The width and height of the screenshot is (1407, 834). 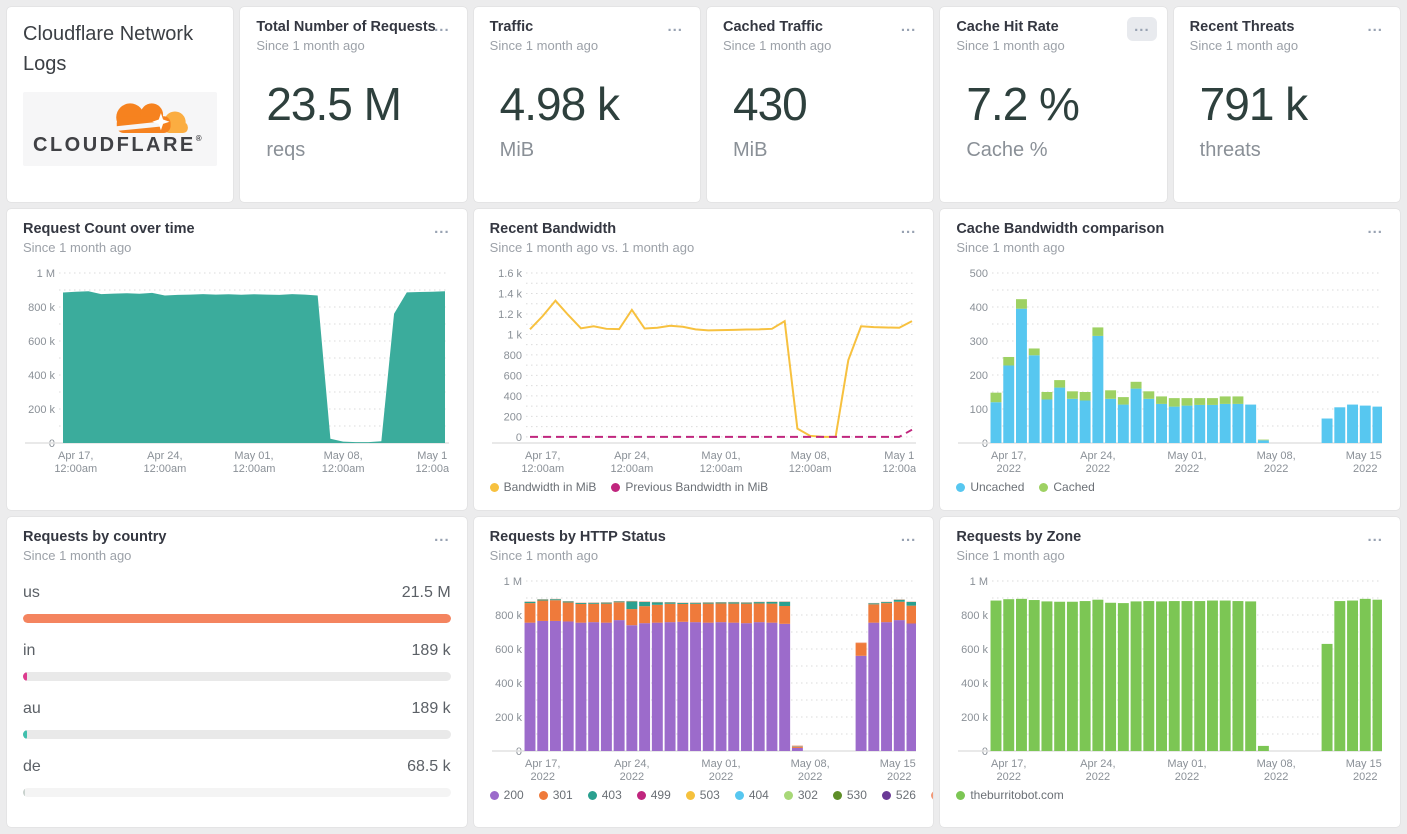 What do you see at coordinates (850, 795) in the screenshot?
I see `legend-item: 530` at bounding box center [850, 795].